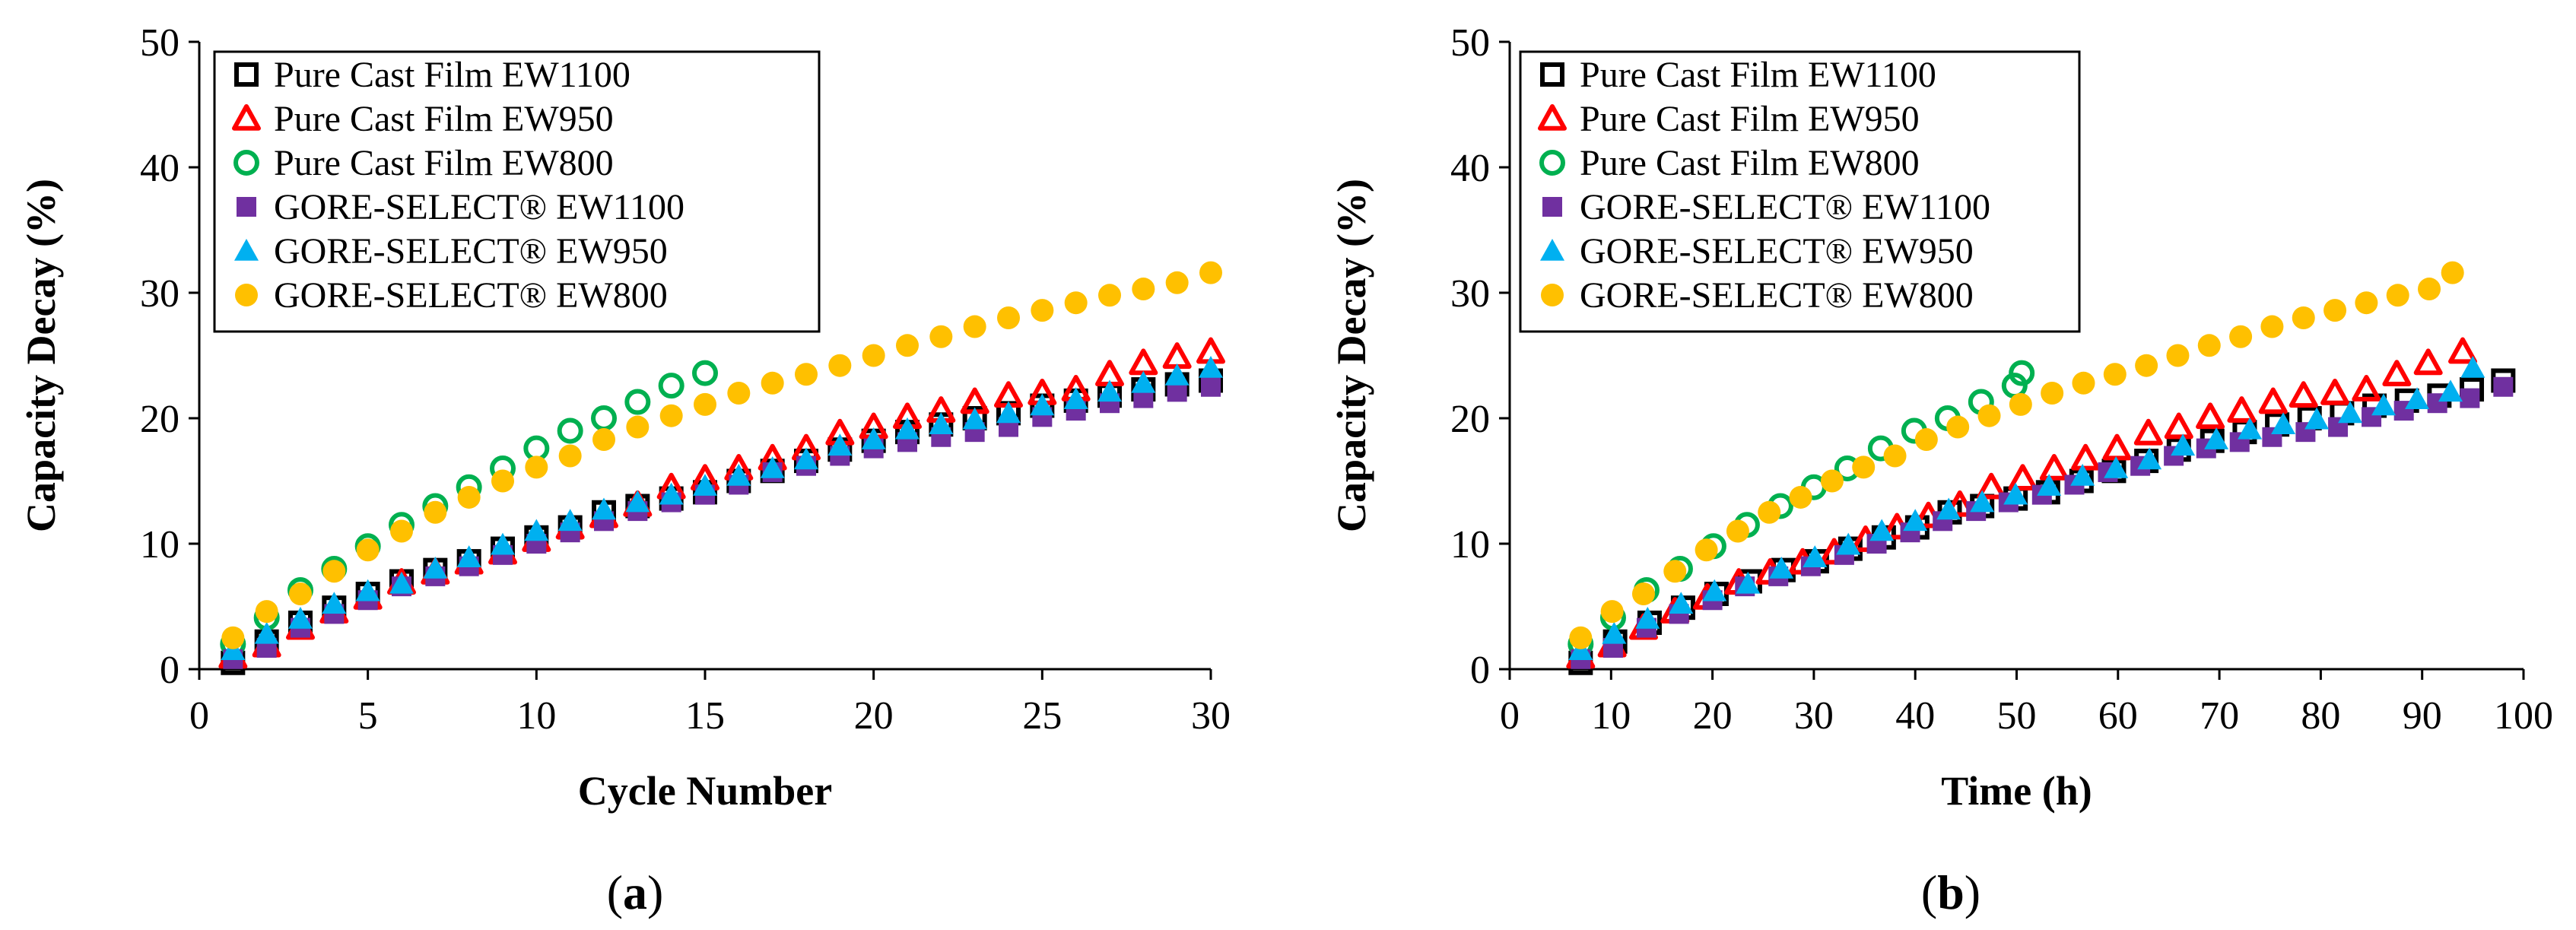  Describe the element at coordinates (1470, 545) in the screenshot. I see `chart-b-y-tick-label: 10` at that location.